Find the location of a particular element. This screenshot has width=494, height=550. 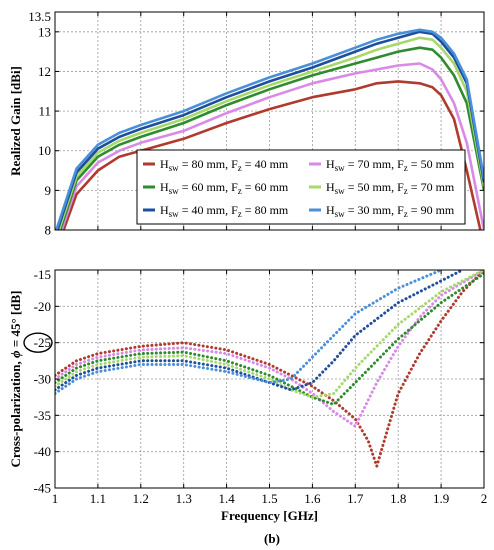

y-tick-label: 13.5 is located at coordinates (39, 16).